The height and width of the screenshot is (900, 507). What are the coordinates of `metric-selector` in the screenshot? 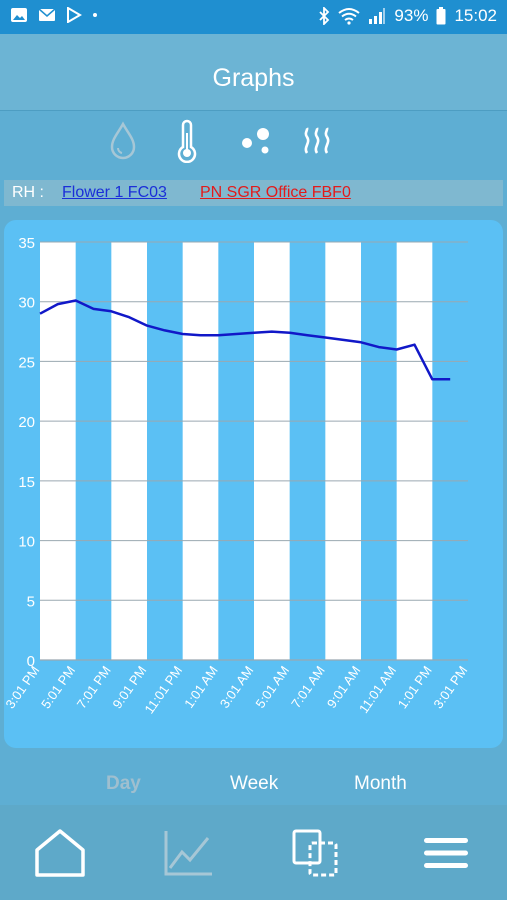 It's located at (253, 142).